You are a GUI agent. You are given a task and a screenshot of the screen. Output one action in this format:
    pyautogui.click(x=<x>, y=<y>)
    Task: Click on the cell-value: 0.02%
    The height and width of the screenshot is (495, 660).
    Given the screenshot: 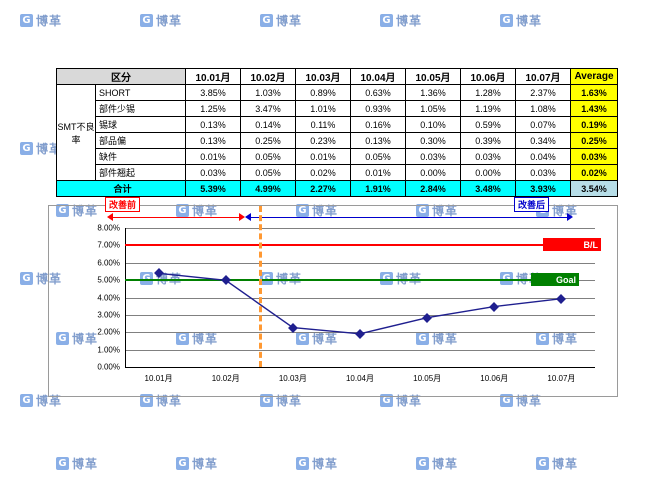 What is the action you would take?
    pyautogui.click(x=323, y=172)
    